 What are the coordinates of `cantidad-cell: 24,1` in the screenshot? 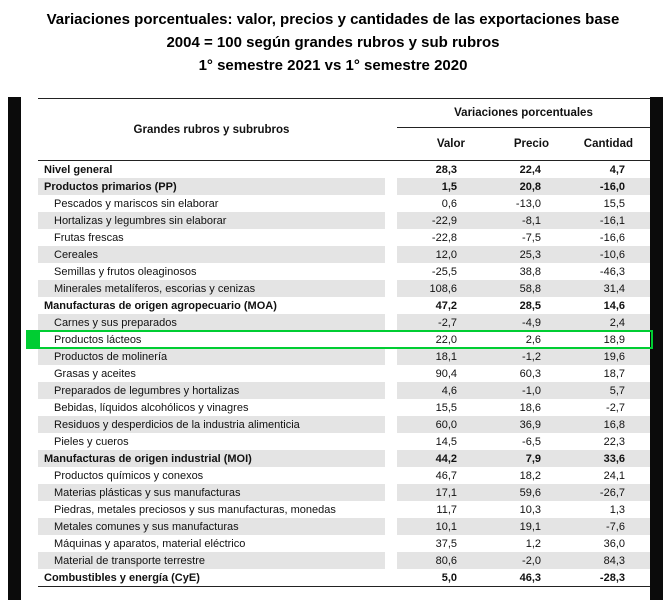 It's located at (614, 475).